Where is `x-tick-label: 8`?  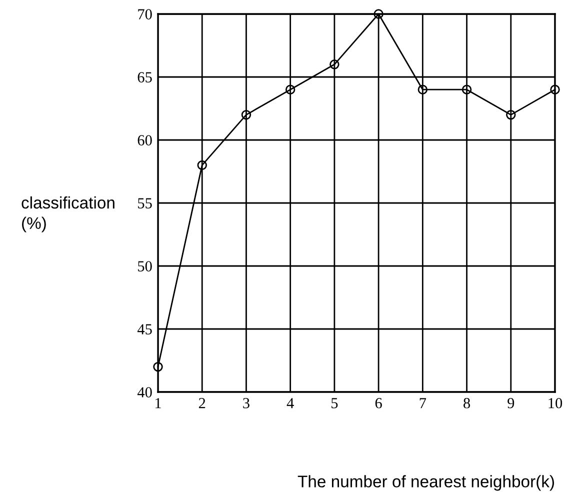 x-tick-label: 8 is located at coordinates (467, 403).